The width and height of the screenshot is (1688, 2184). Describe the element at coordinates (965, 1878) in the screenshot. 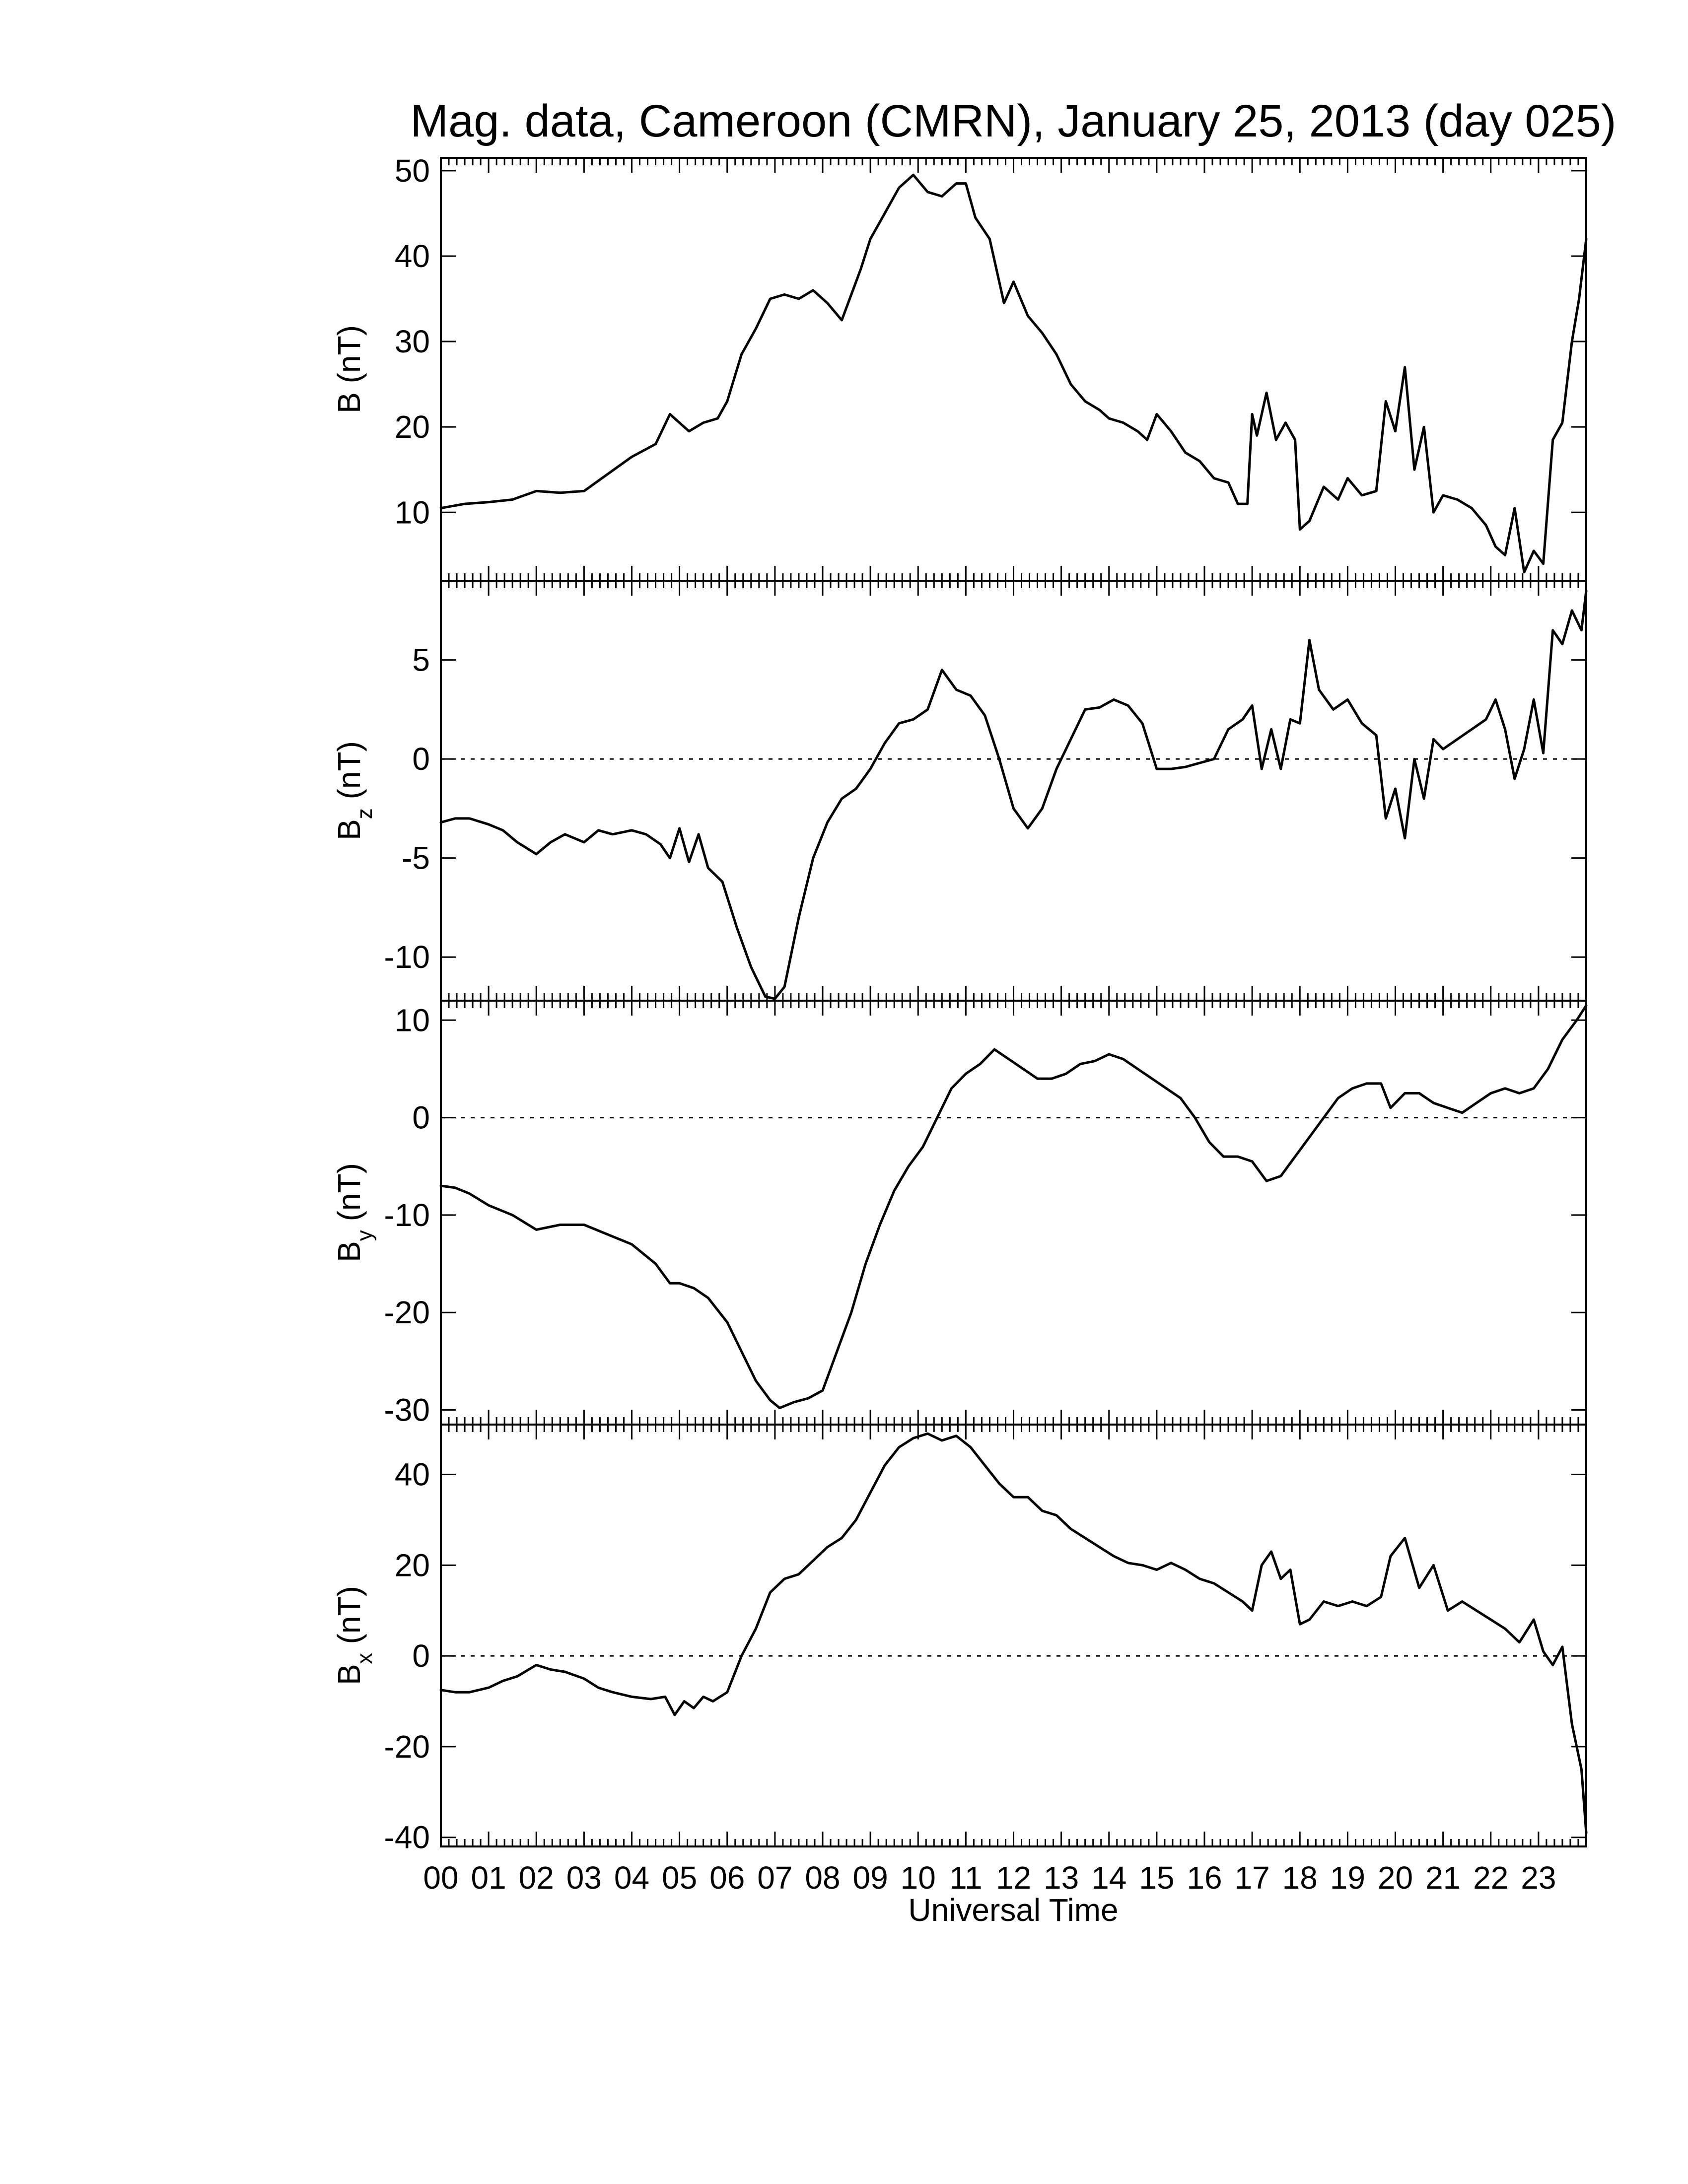

I see `x-tick-label: 11` at that location.